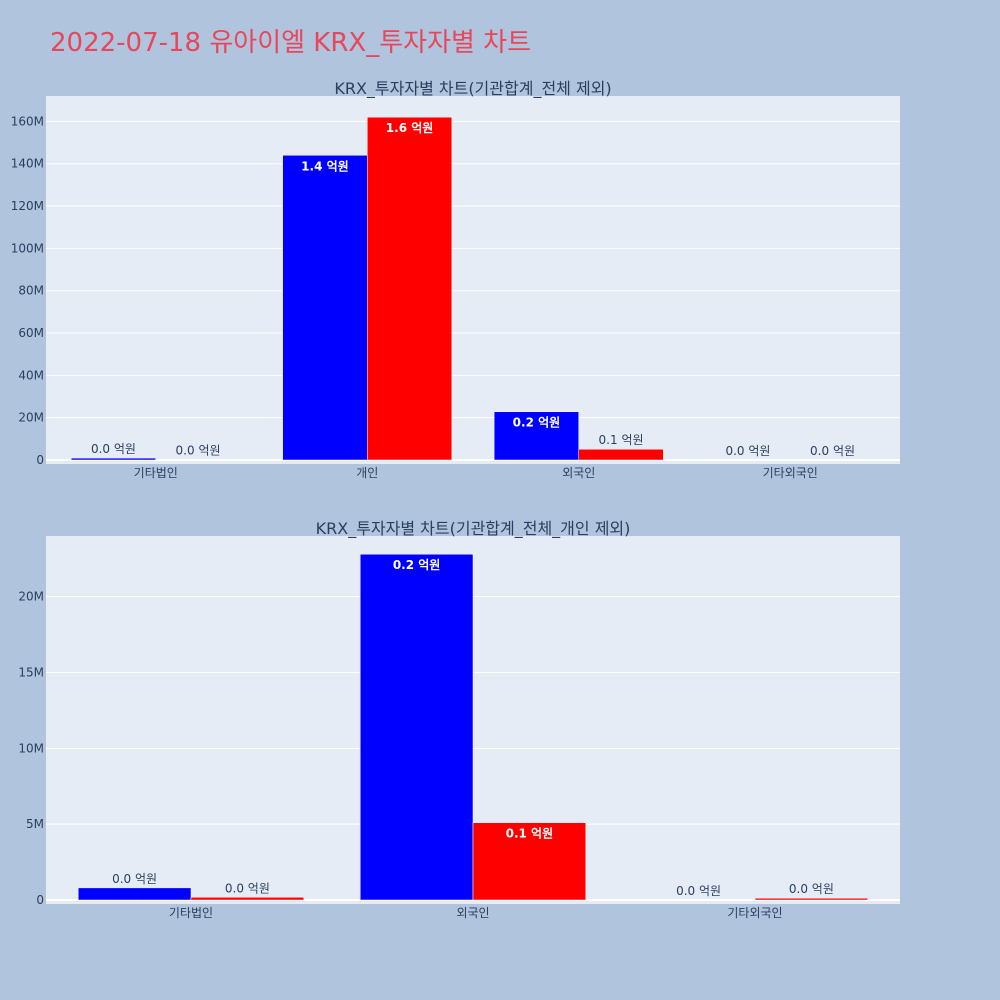 The width and height of the screenshot is (1000, 1000). Describe the element at coordinates (27, 206) in the screenshot. I see `y-tick-label: 120M` at that location.